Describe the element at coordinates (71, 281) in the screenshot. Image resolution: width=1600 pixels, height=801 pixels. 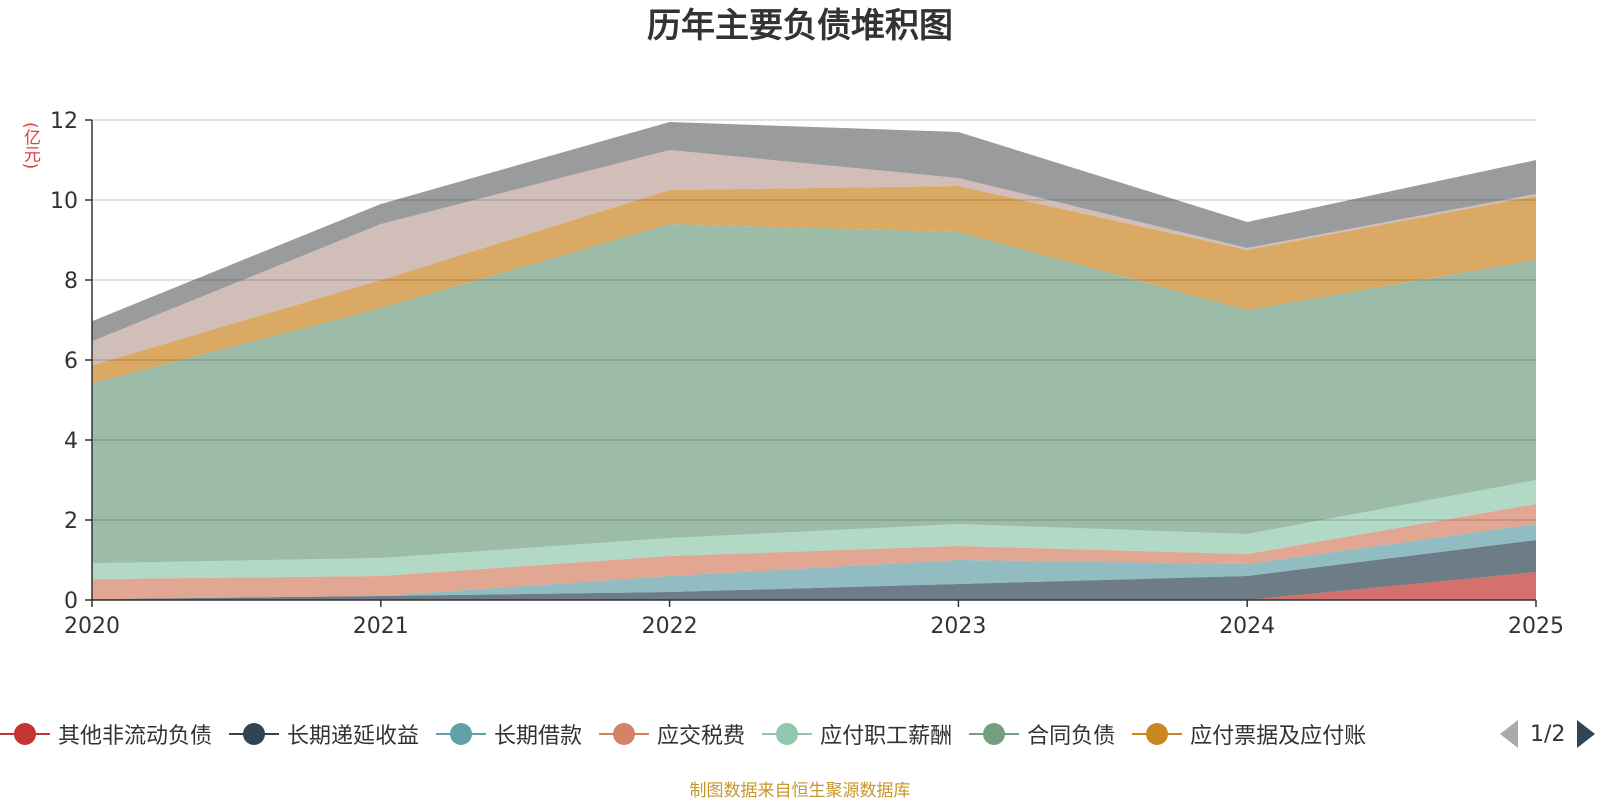
I see `y-tick-label-4: 8` at that location.